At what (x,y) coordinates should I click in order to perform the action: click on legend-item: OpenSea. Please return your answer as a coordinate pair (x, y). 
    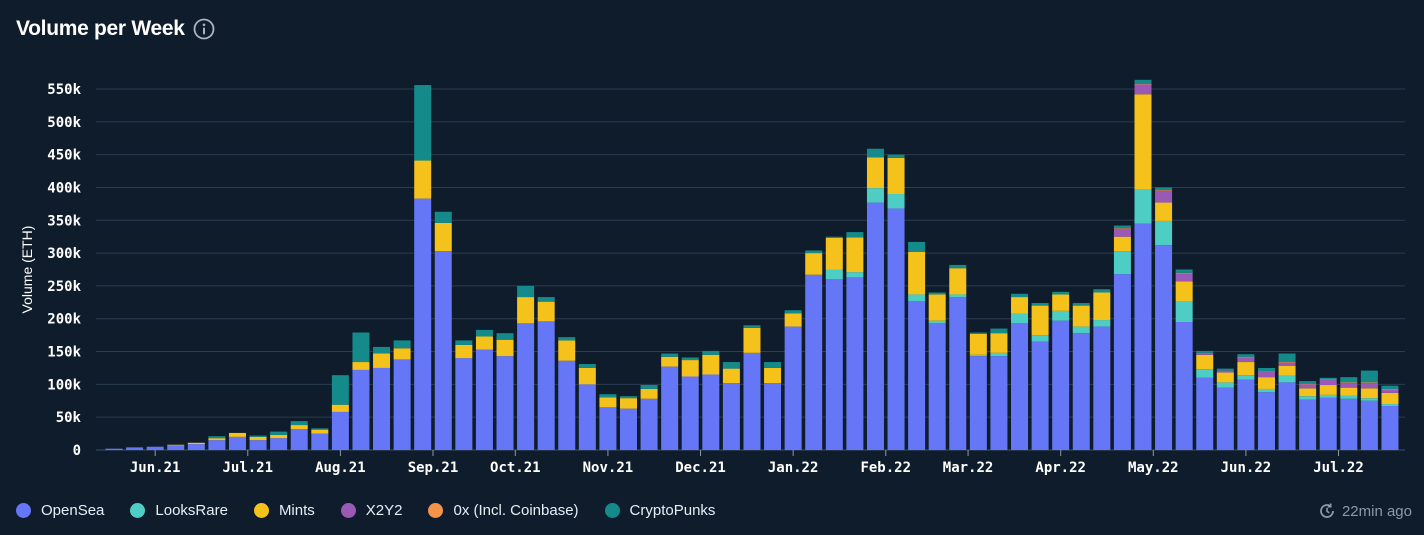
    Looking at the image, I should click on (60, 510).